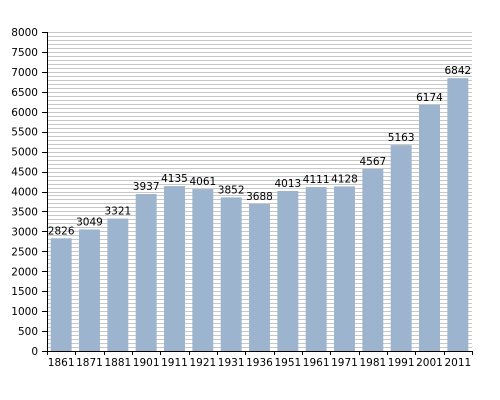 The width and height of the screenshot is (500, 400). What do you see at coordinates (24, 232) in the screenshot?
I see `y-tick-label: 3000` at bounding box center [24, 232].